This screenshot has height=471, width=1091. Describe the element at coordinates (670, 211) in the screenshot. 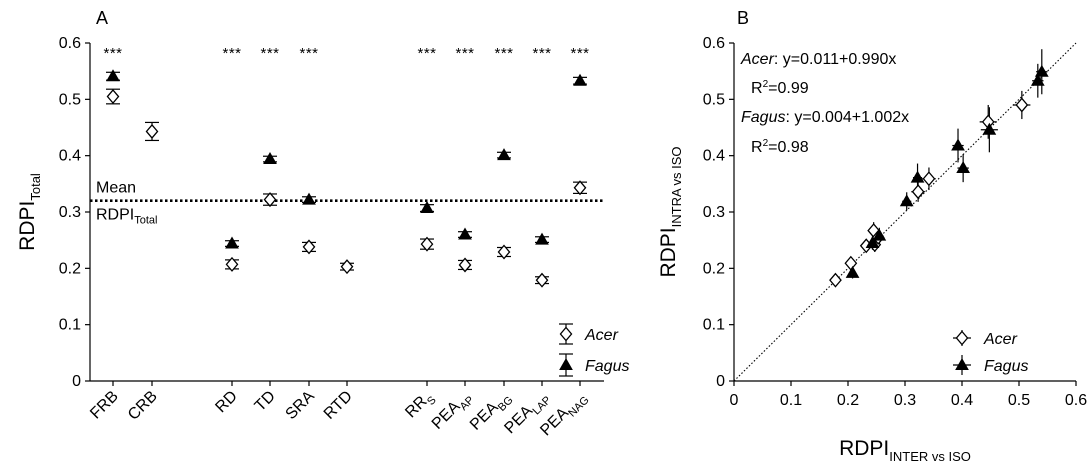

I see `y-axis-label: RDPIINTRA vs ISO` at that location.